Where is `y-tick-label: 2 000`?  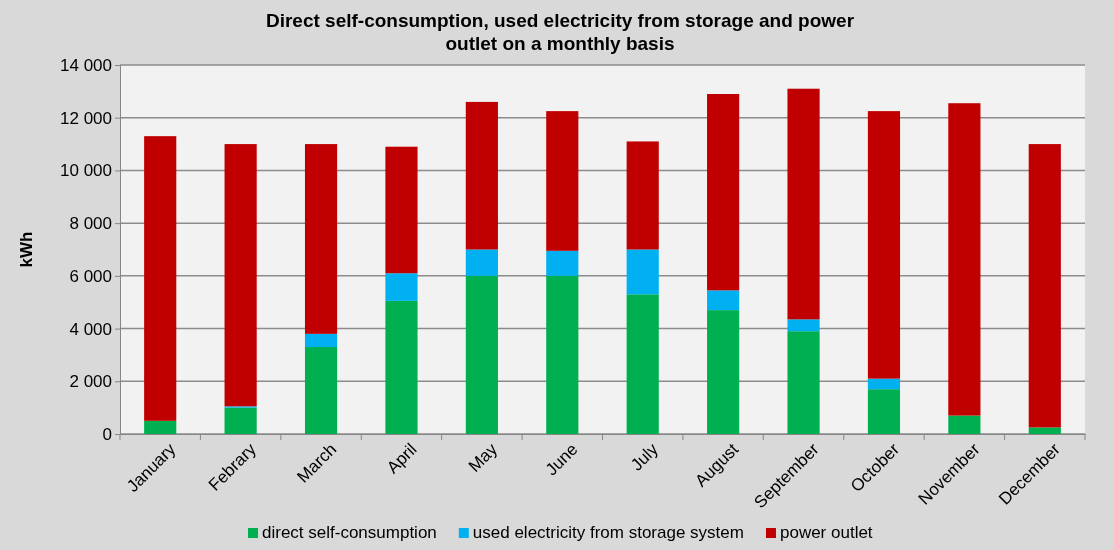
y-tick-label: 2 000 is located at coordinates (90, 382).